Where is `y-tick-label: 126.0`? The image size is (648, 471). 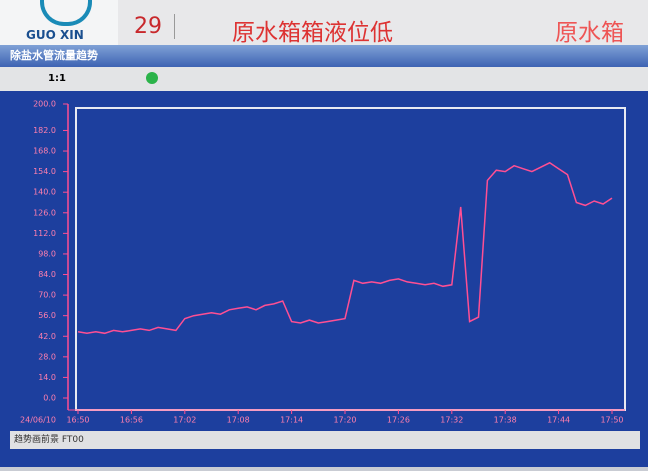
y-tick-label: 126.0 is located at coordinates (44, 212).